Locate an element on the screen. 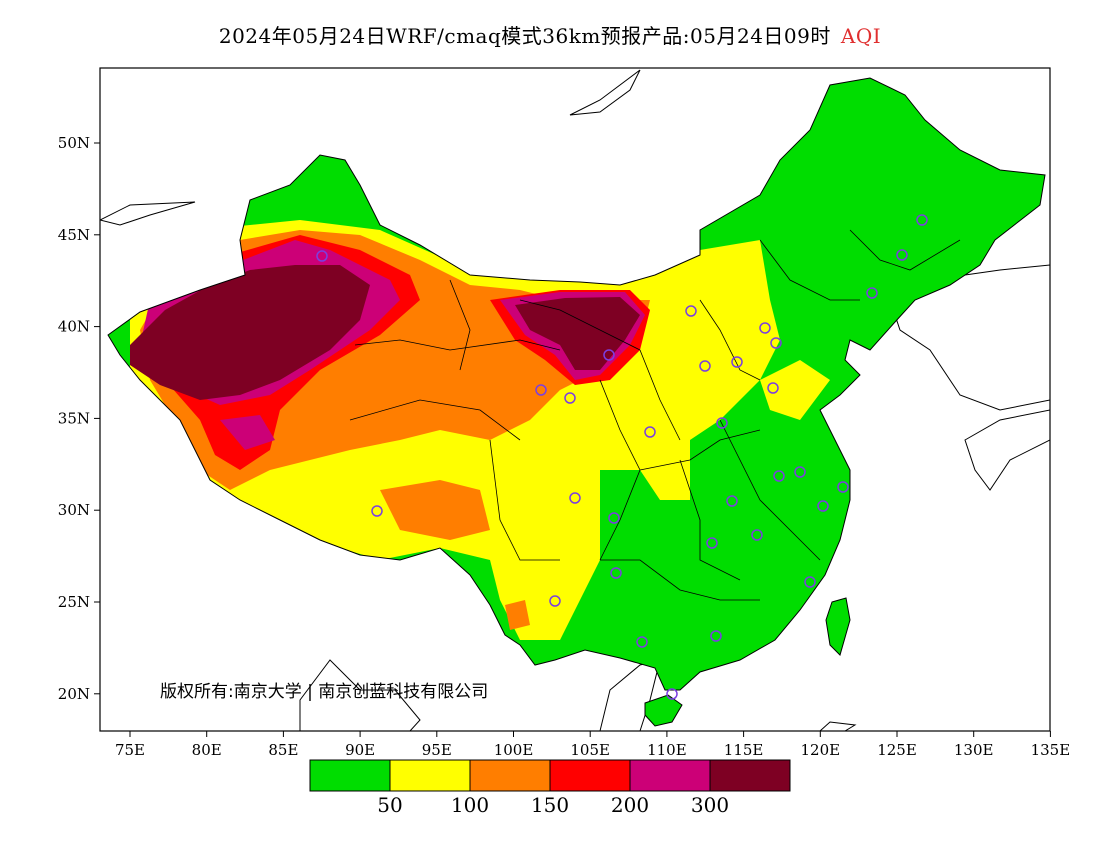 Image resolution: width=1100 pixels, height=850 pixels. aqi-colorbar: 50 100 150 200 300 is located at coordinates (550, 788).